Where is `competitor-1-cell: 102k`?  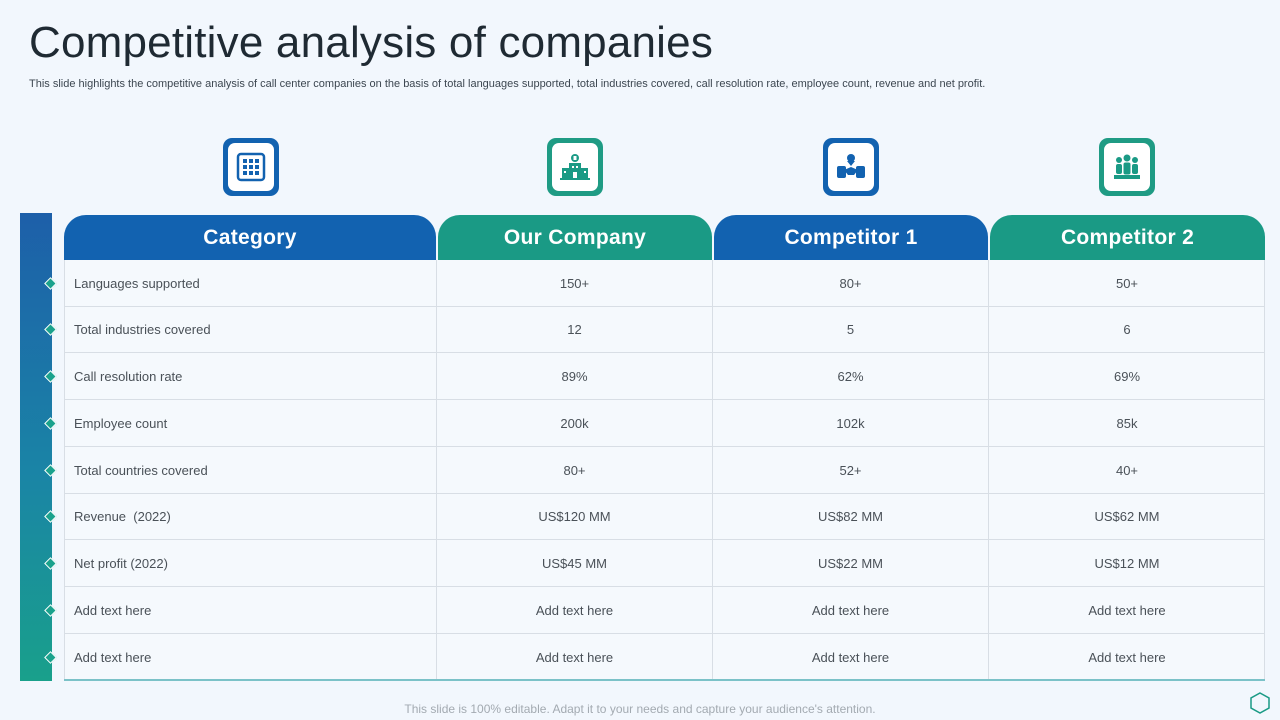 competitor-1-cell: 102k is located at coordinates (851, 423).